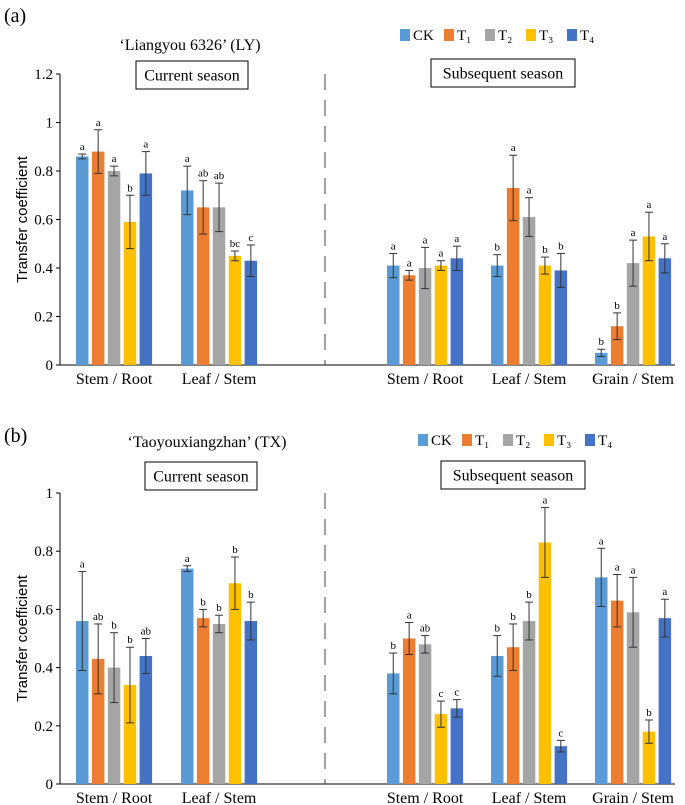 This screenshot has width=685, height=805. Describe the element at coordinates (425, 379) in the screenshot. I see `x-category-label: Stem / Root` at that location.